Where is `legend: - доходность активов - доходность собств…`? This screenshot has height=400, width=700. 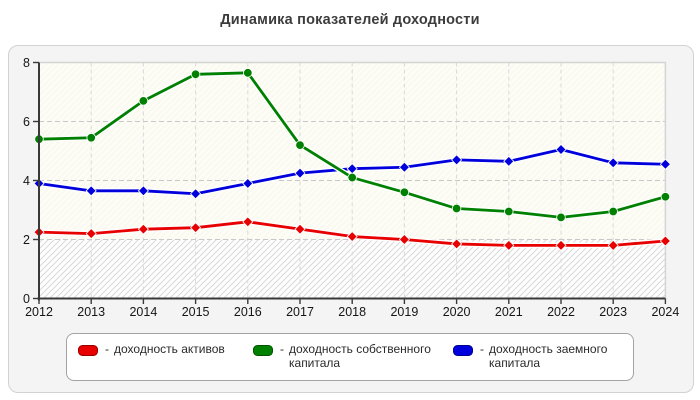
legend: - доходность активов - доходность собств… is located at coordinates (350, 357).